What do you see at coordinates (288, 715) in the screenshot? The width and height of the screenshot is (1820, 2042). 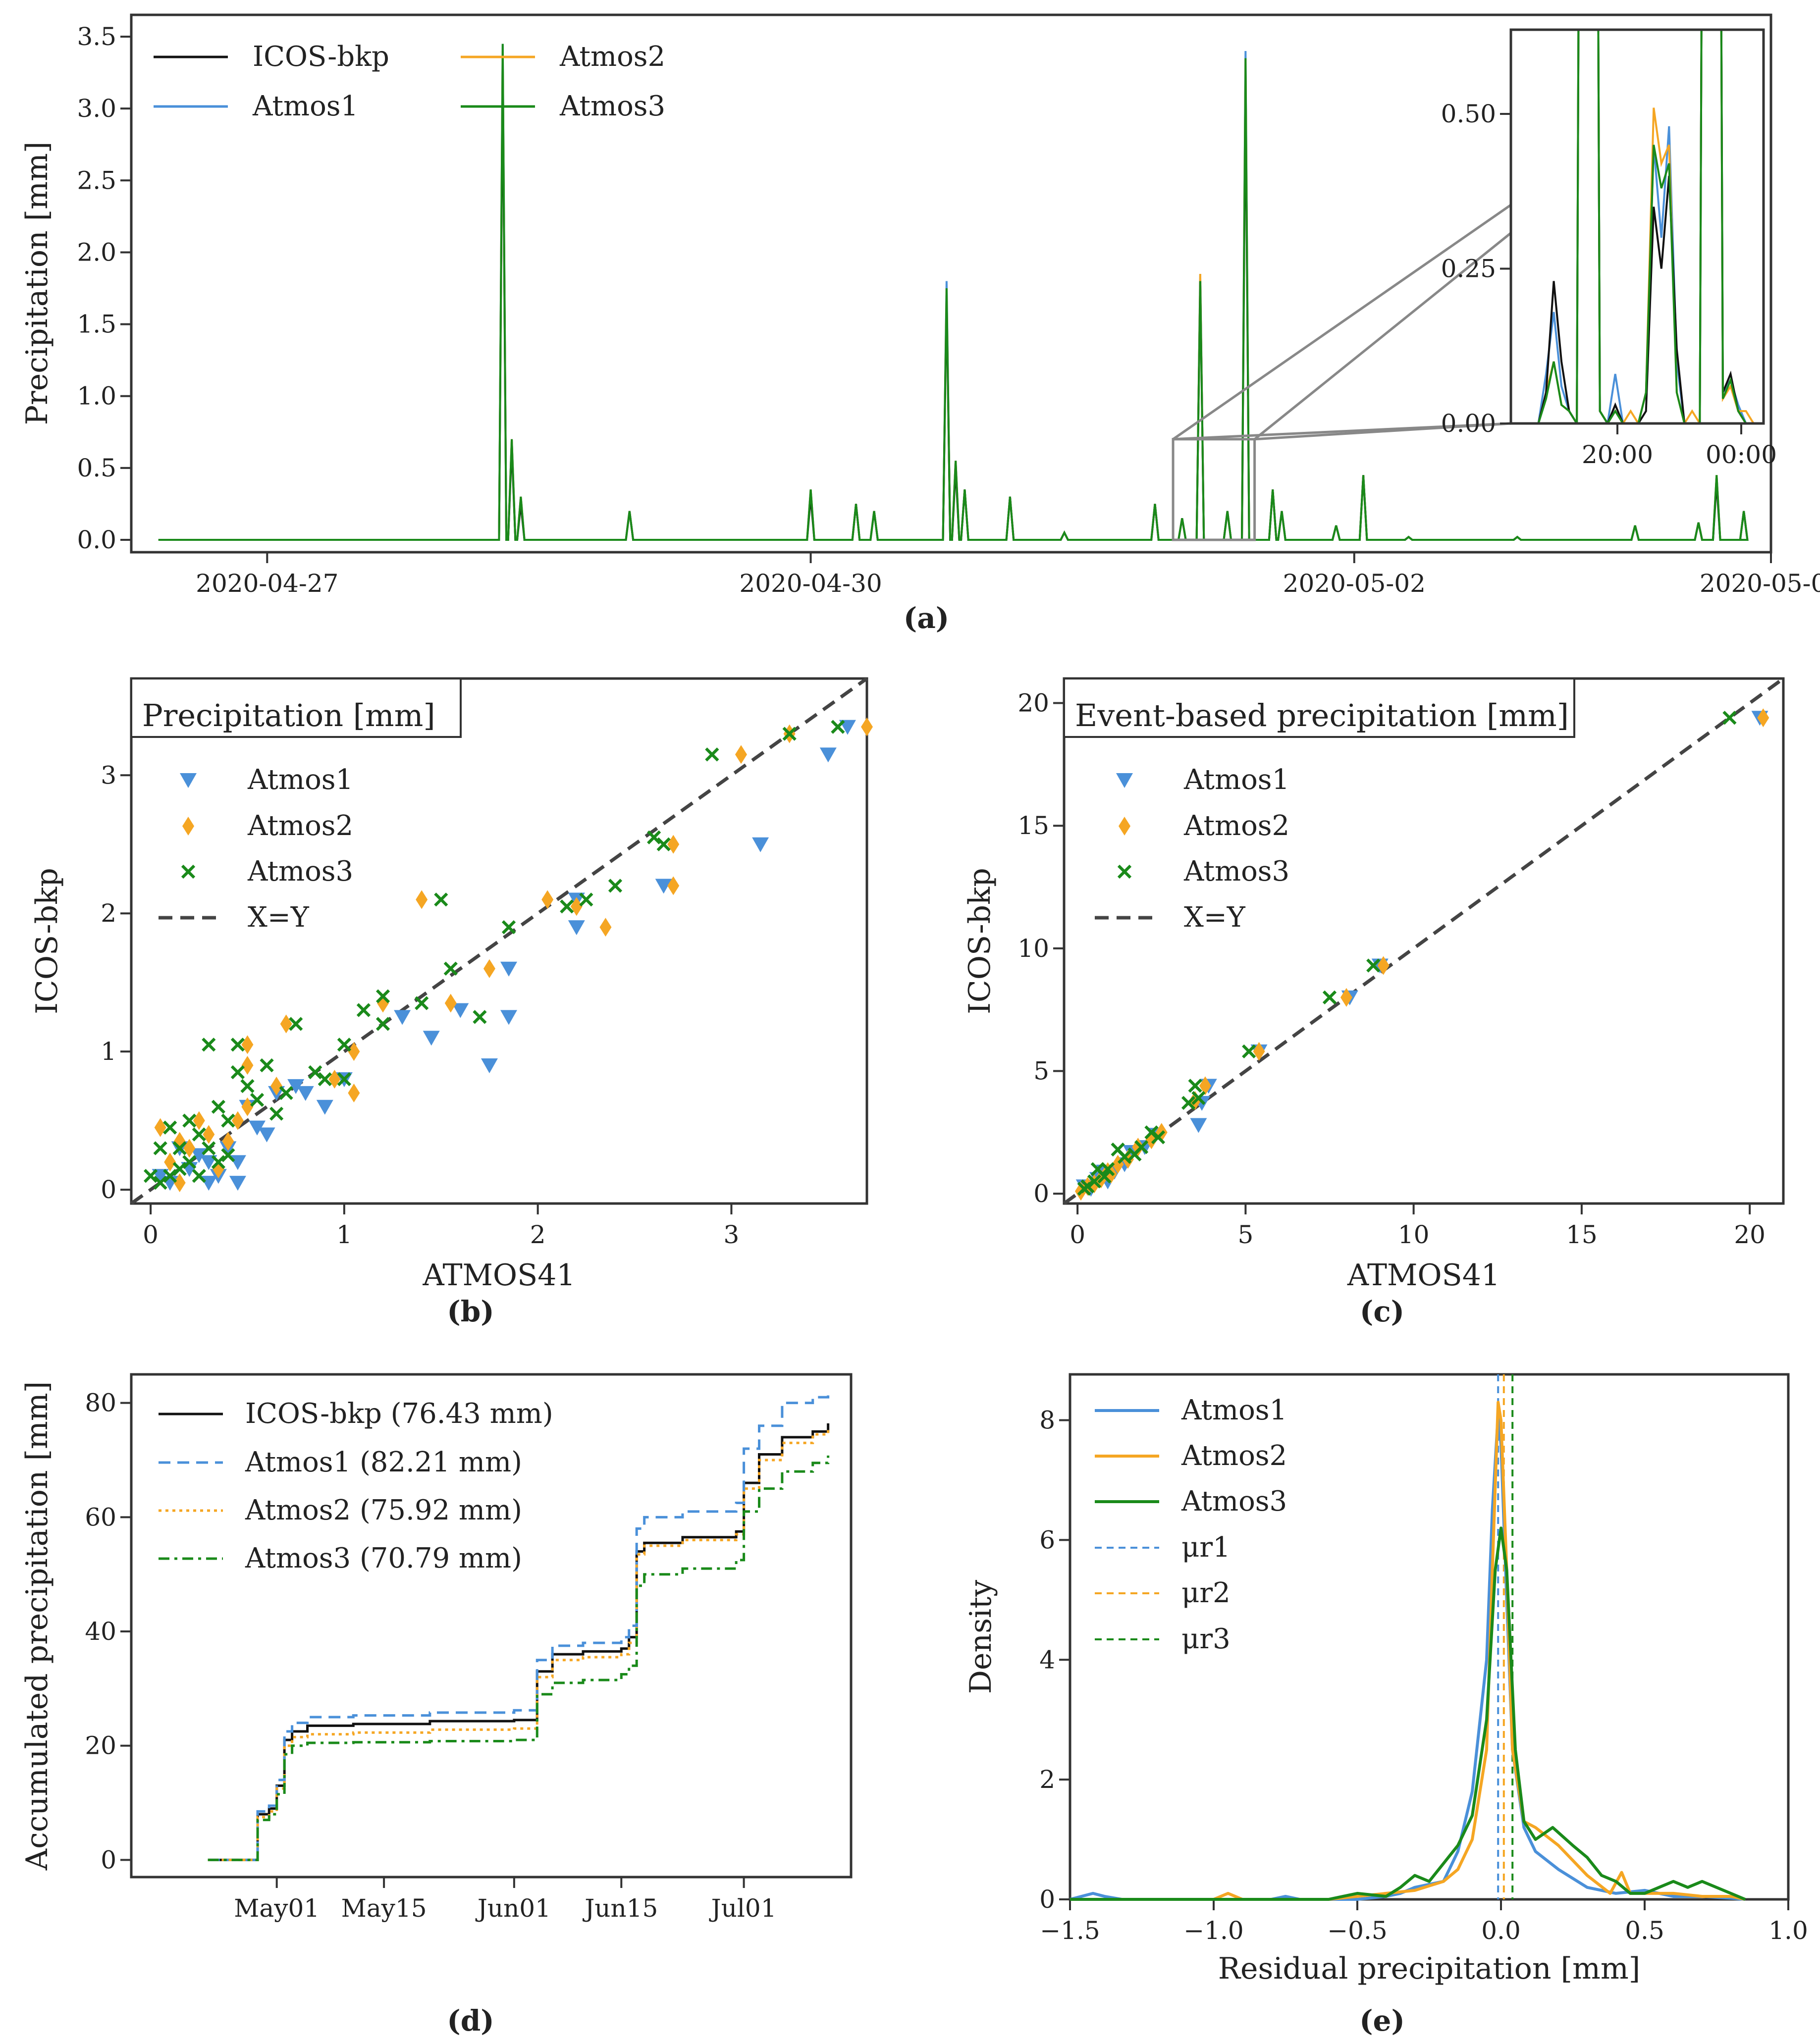 I see `panel-b-title: Precipitation [mm]` at bounding box center [288, 715].